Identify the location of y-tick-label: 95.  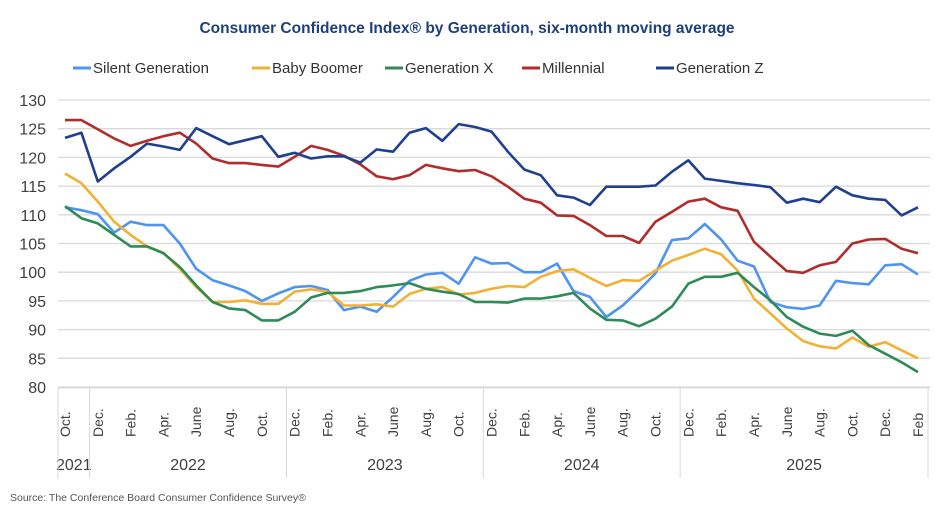
(37, 302).